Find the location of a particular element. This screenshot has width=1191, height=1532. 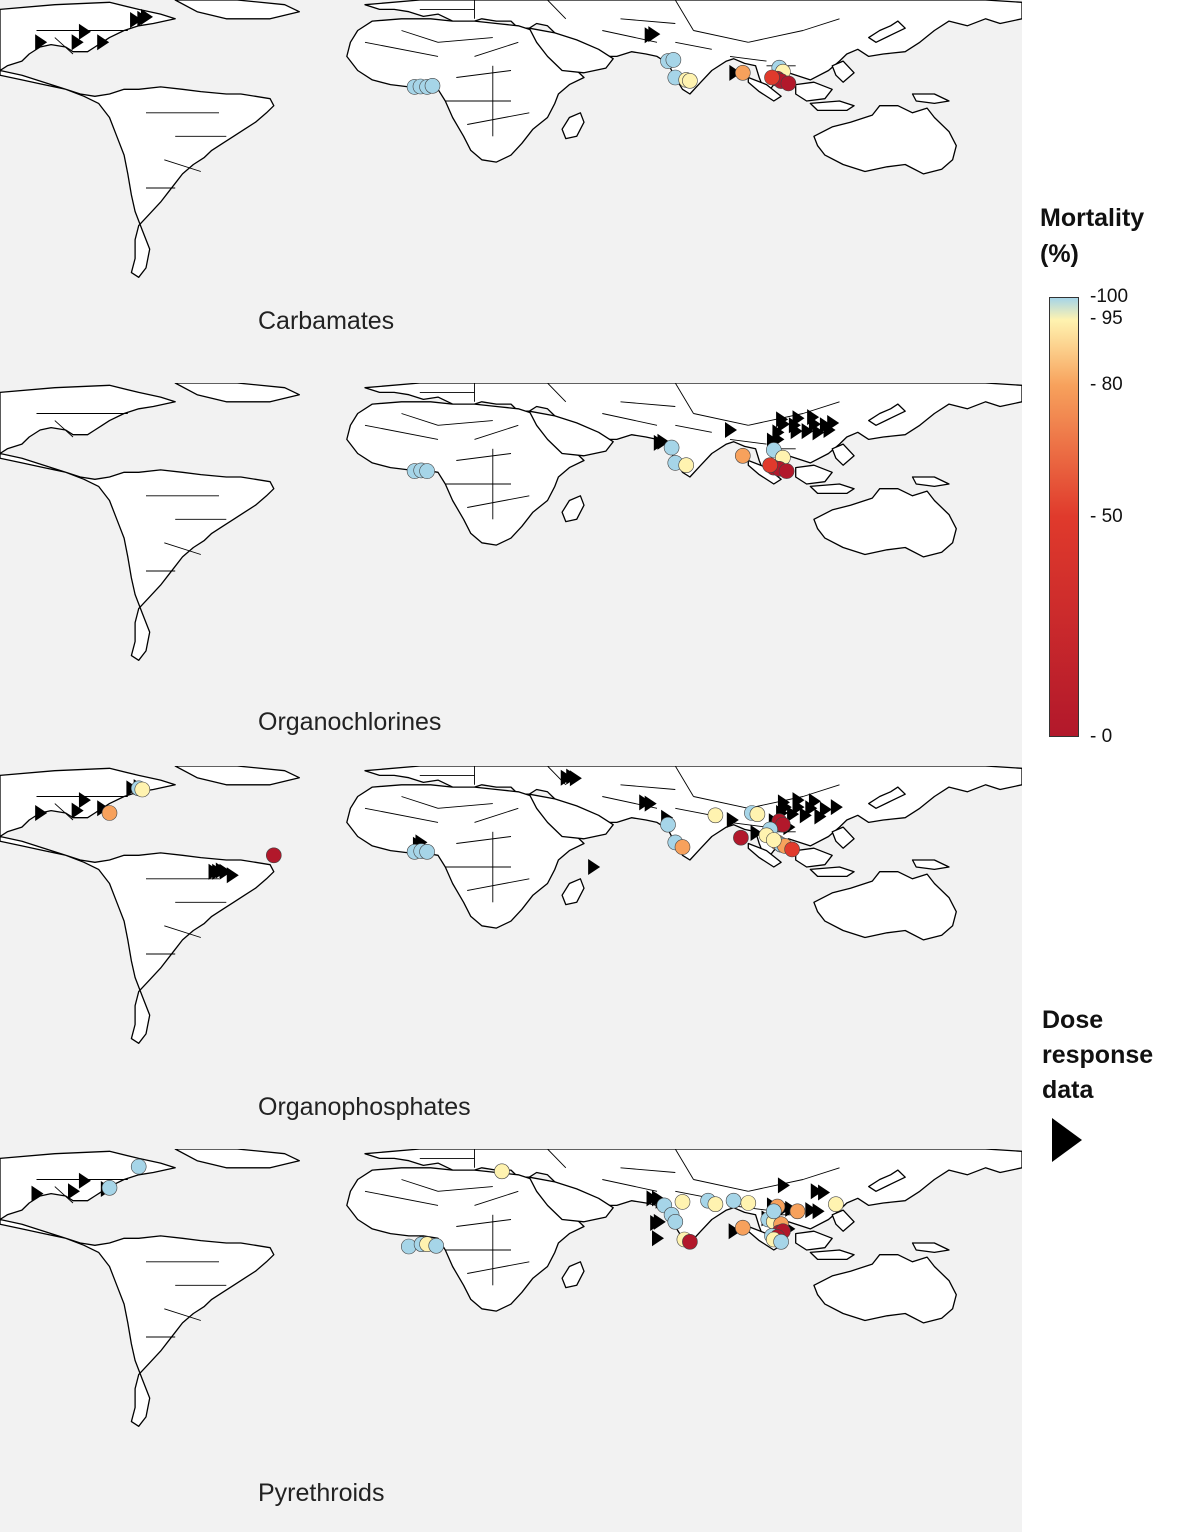

dose-label-line2: response is located at coordinates (1098, 1055).